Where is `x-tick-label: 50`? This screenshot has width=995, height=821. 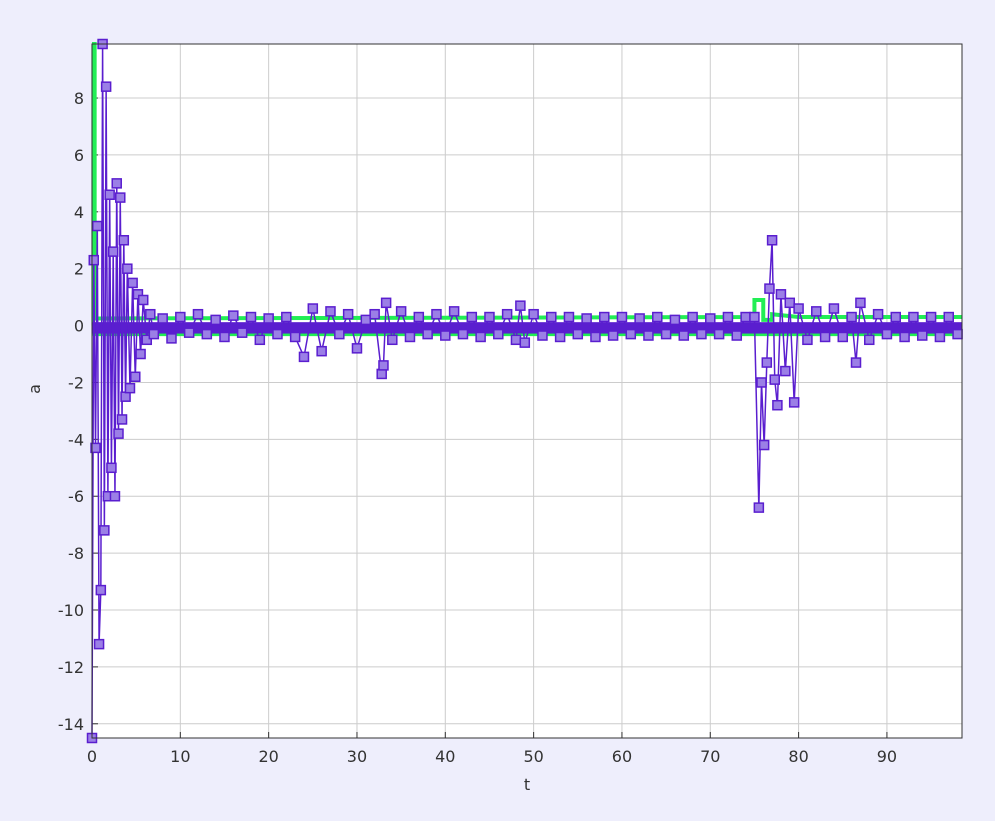
x-tick-label: 50 is located at coordinates (533, 756).